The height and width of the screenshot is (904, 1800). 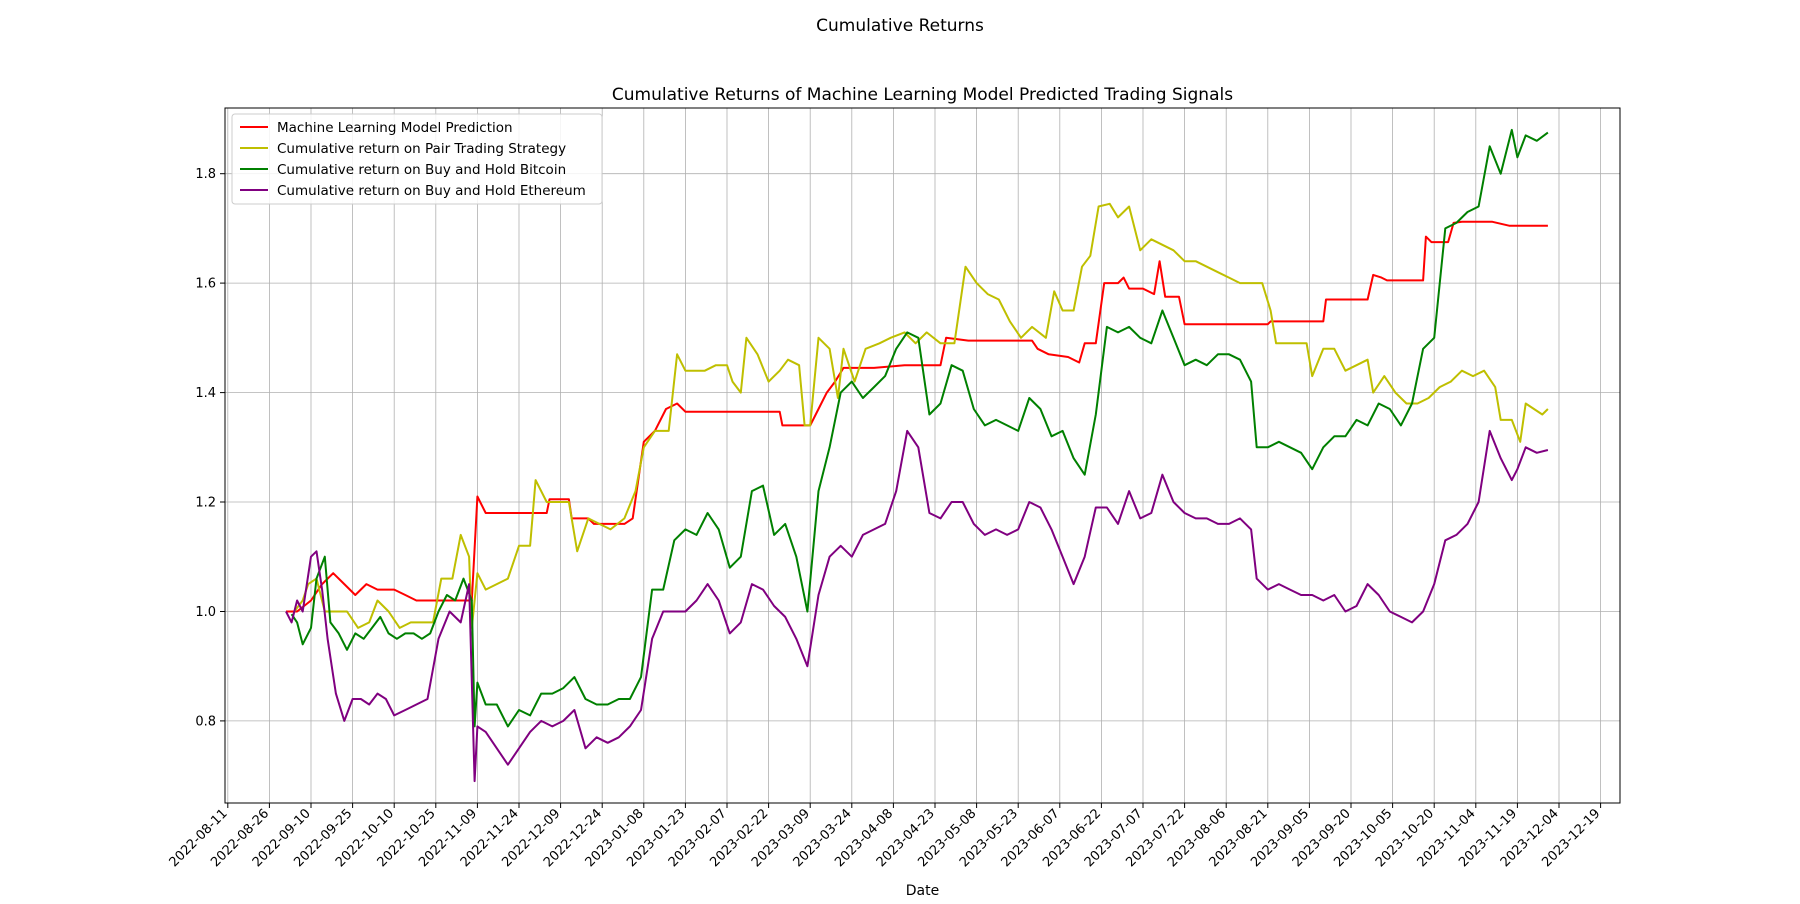 I want to click on x-axis-label: Date, so click(x=922, y=891).